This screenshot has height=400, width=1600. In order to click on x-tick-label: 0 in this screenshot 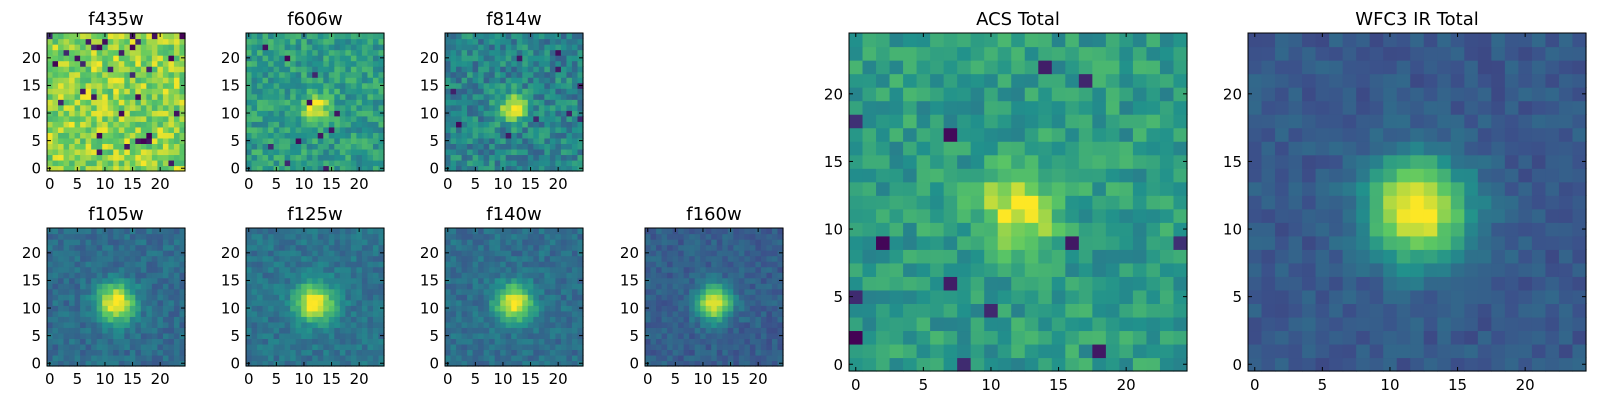, I will do `click(448, 184)`.